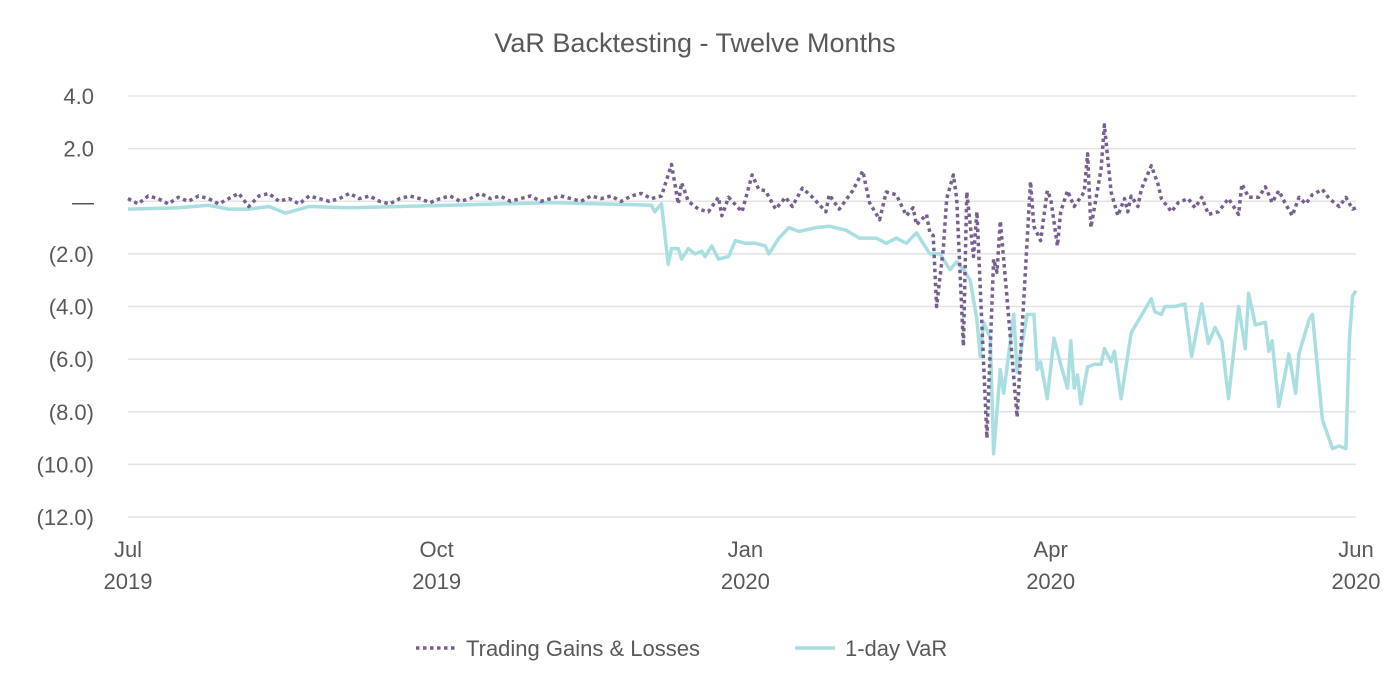  Describe the element at coordinates (1051, 549) in the screenshot. I see `x-tick-month: Apr` at that location.